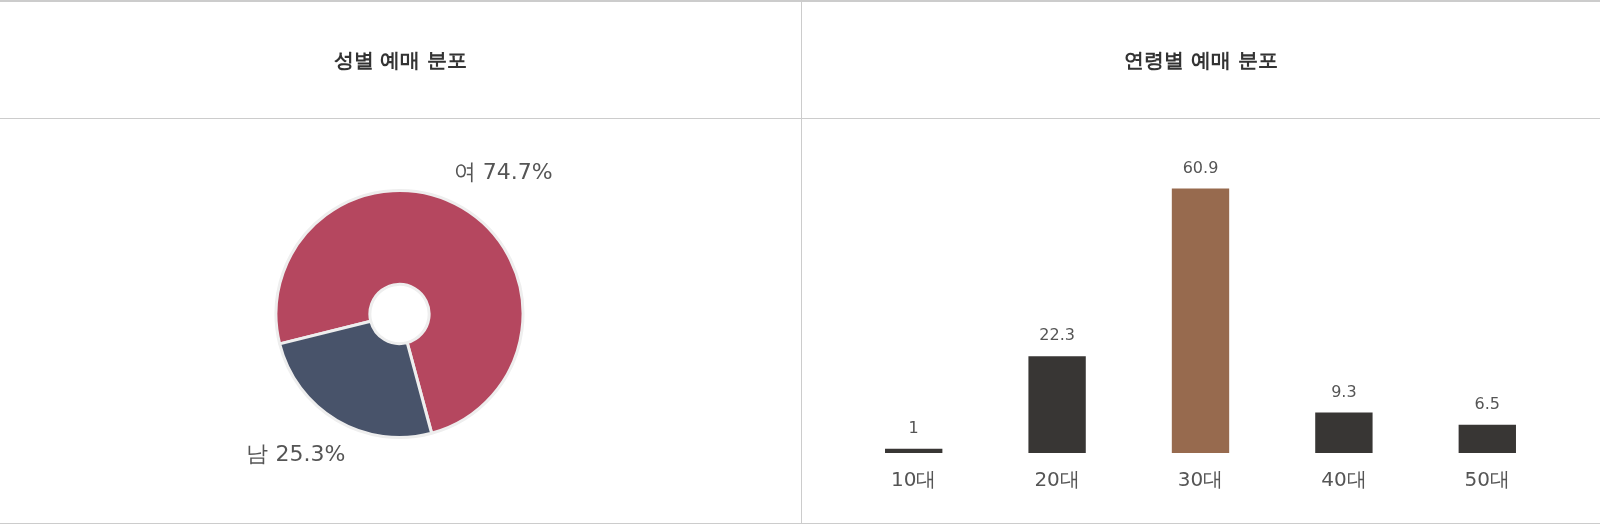  I want to click on x-tick-label: 30대, so click(1200, 479).